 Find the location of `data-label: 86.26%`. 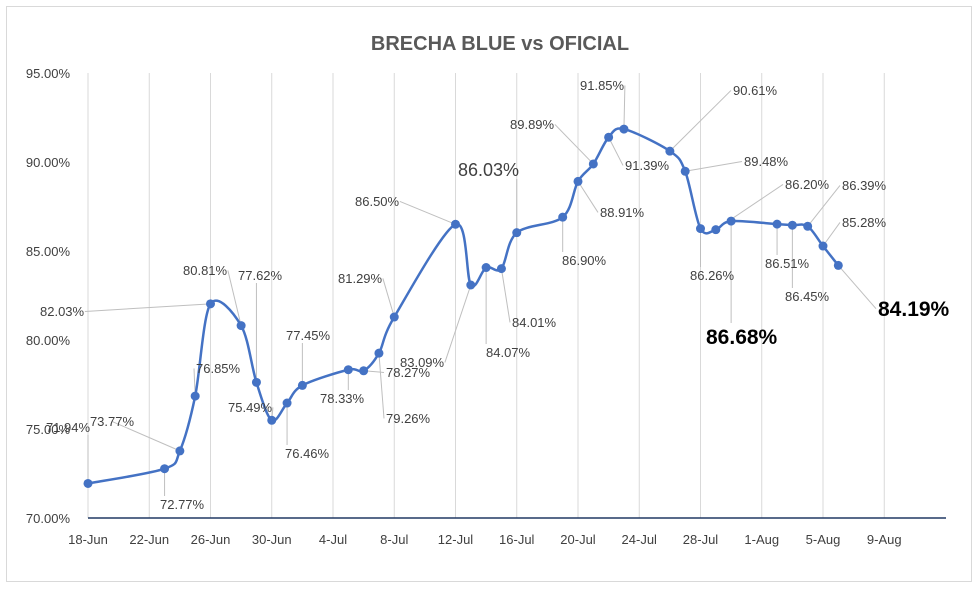

data-label: 86.26% is located at coordinates (712, 275).